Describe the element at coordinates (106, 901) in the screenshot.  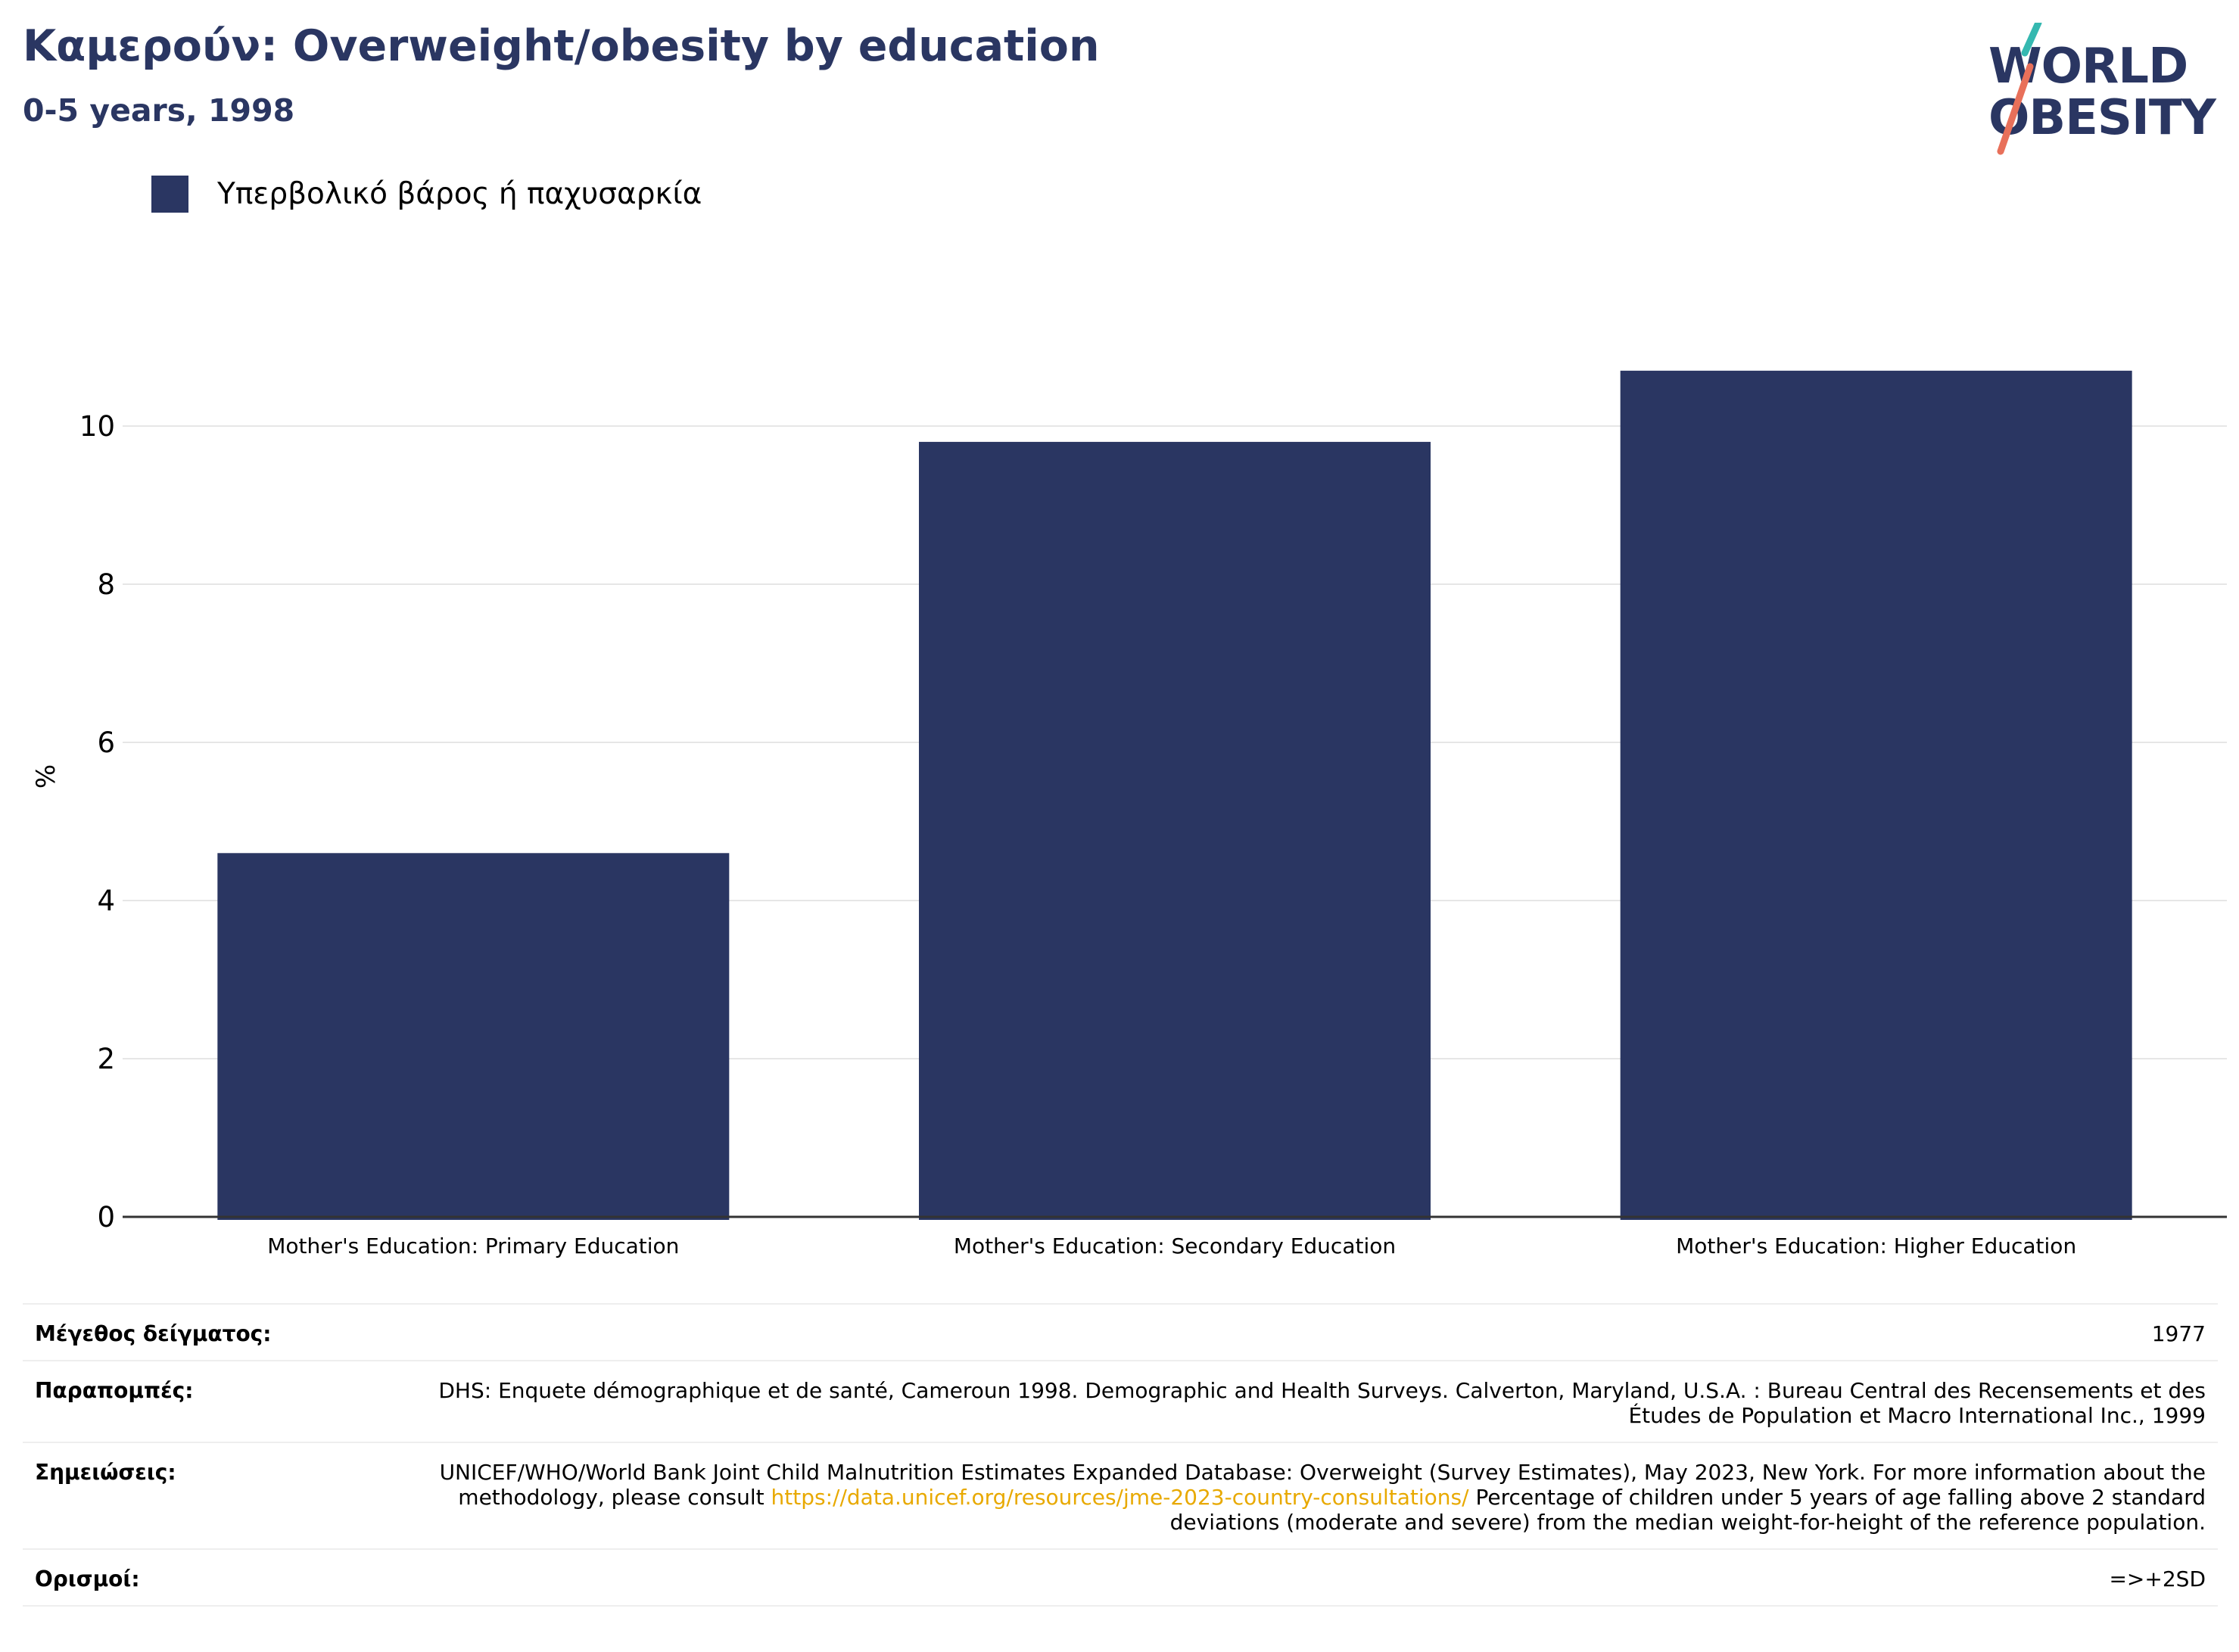
I see `y-tick-label: 4` at that location.